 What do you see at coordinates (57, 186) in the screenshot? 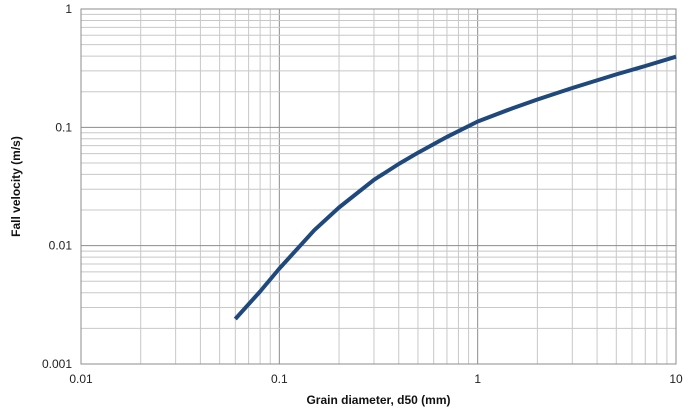
I see `y-axis-ticks: 0.001 0.01 0.1 1` at bounding box center [57, 186].